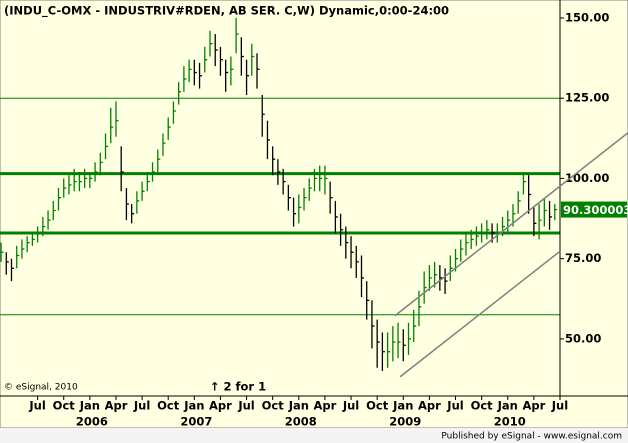 The image size is (628, 443). I want to click on year-label: 2007, so click(196, 422).